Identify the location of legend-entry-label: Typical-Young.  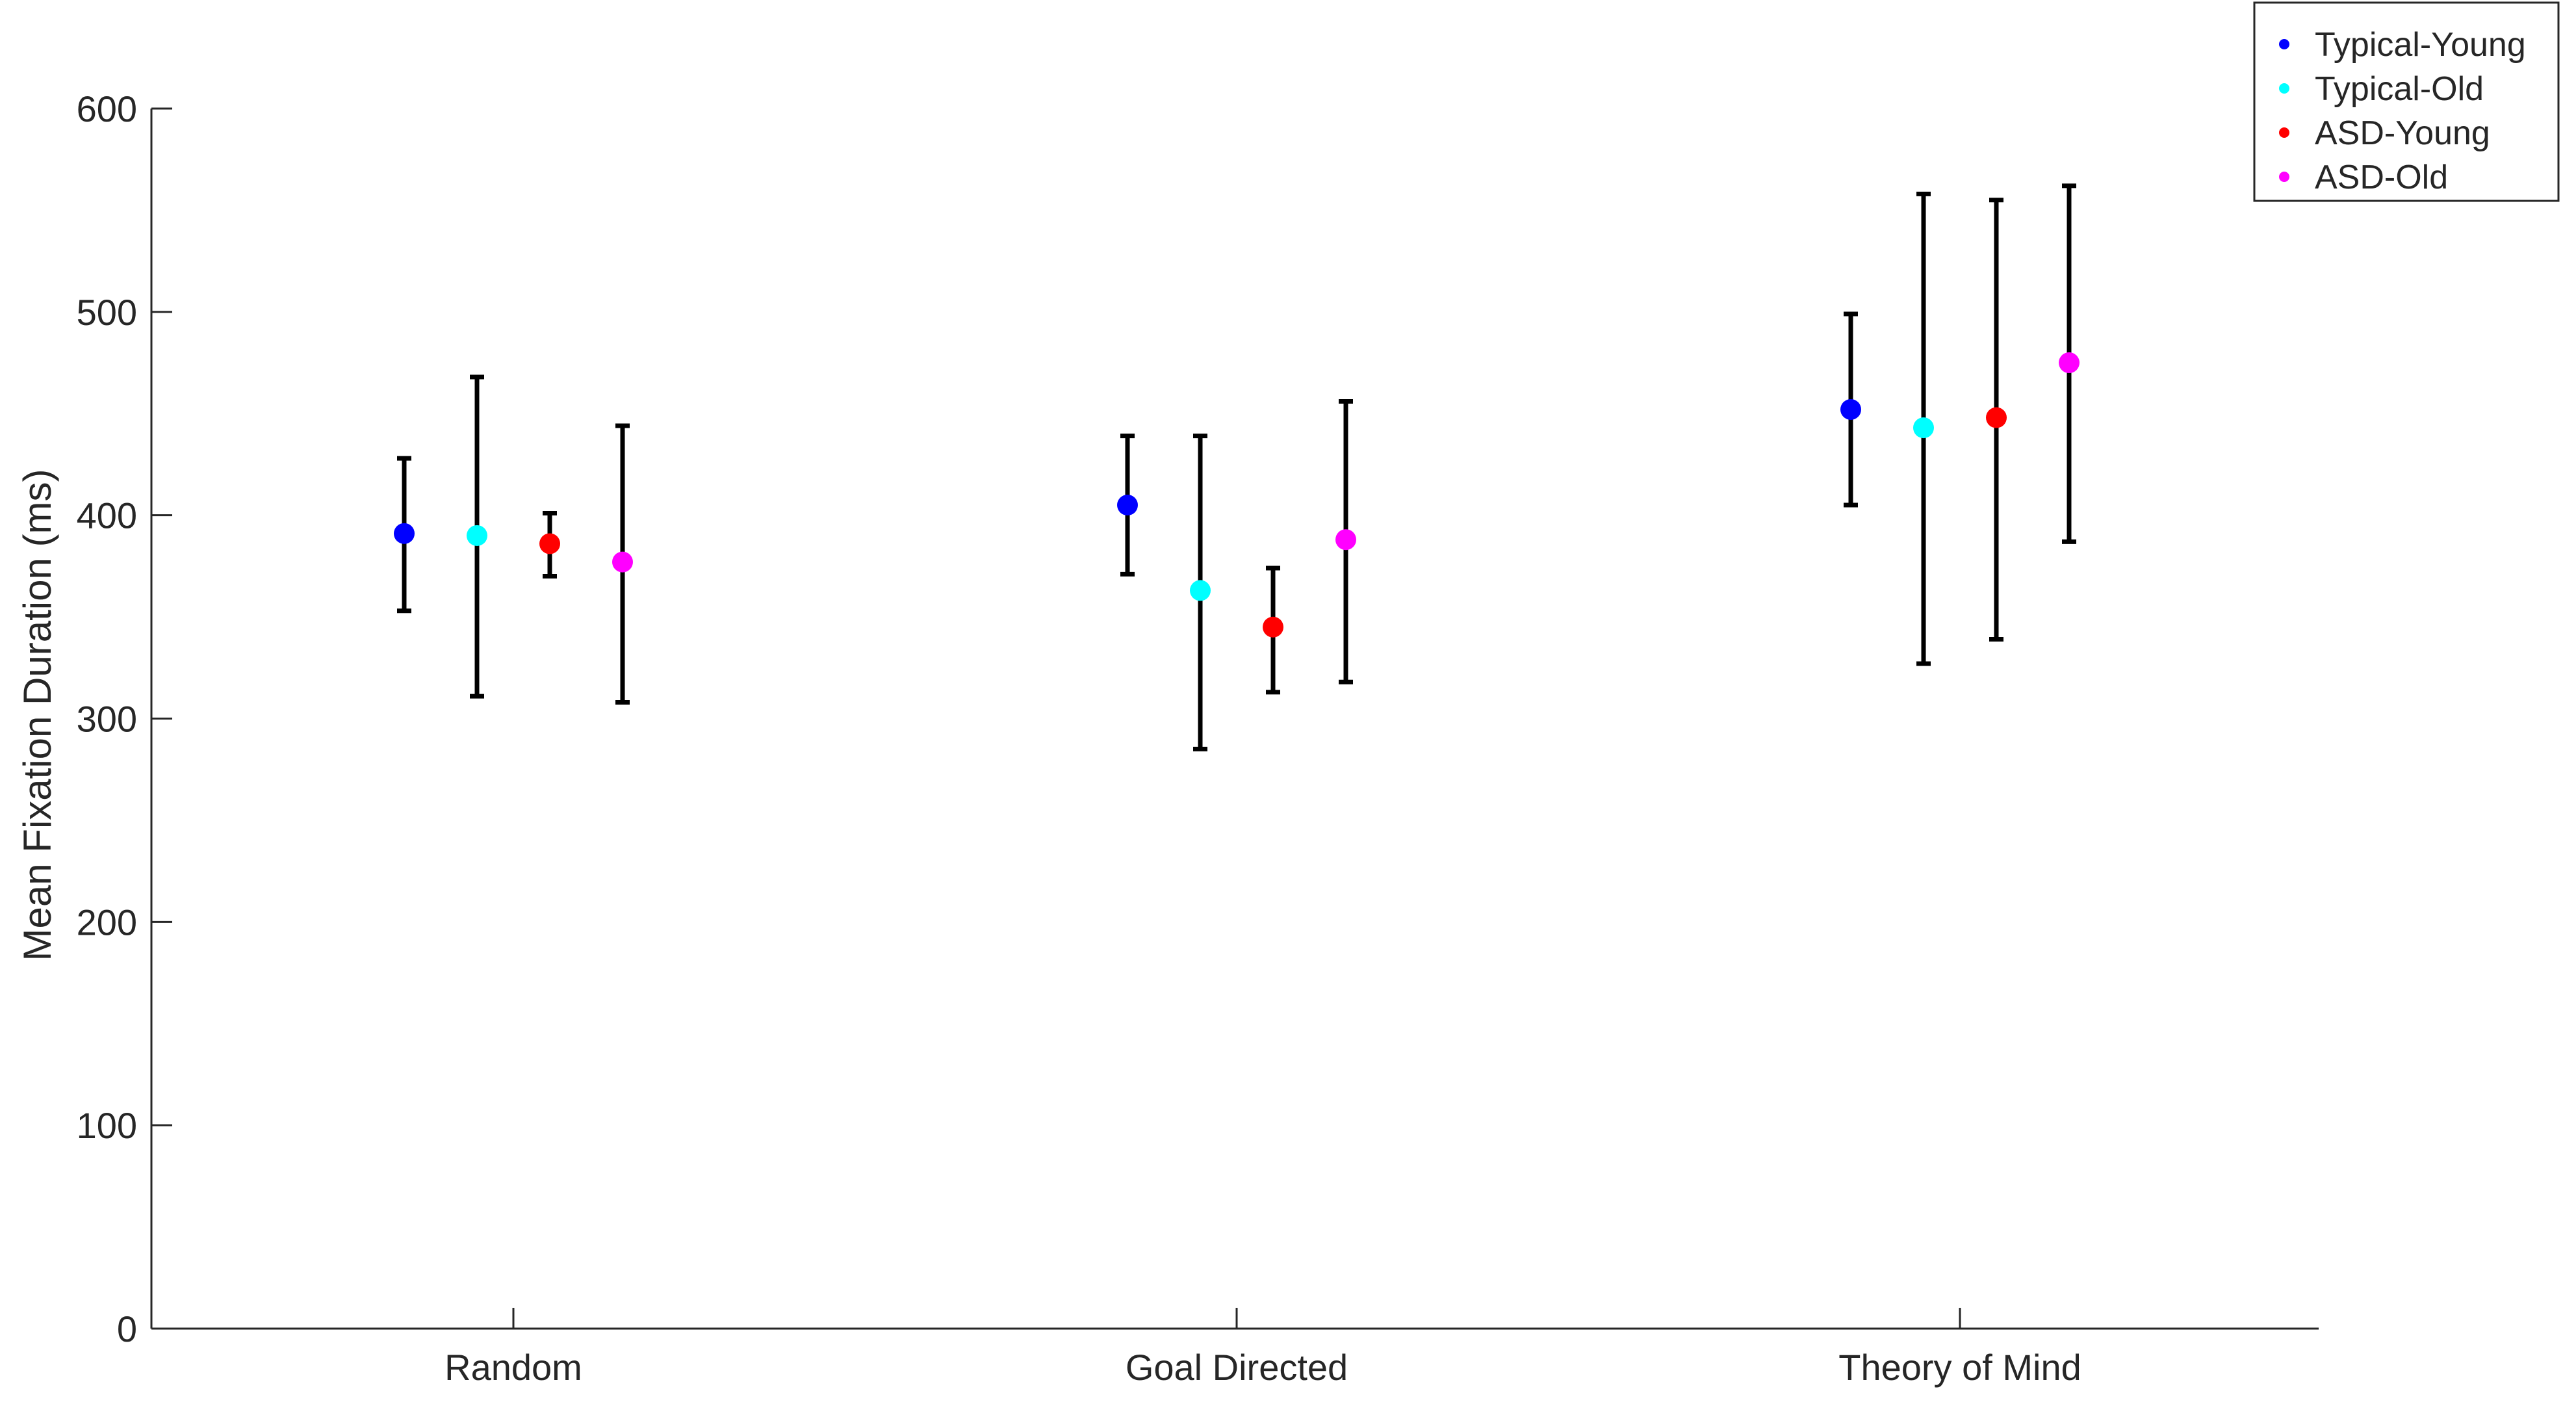
(2421, 45).